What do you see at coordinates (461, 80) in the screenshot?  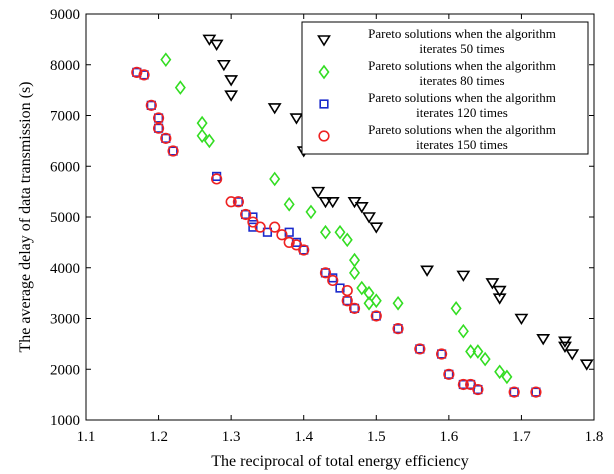 I see `legend-label: iterates 80 times` at bounding box center [461, 80].